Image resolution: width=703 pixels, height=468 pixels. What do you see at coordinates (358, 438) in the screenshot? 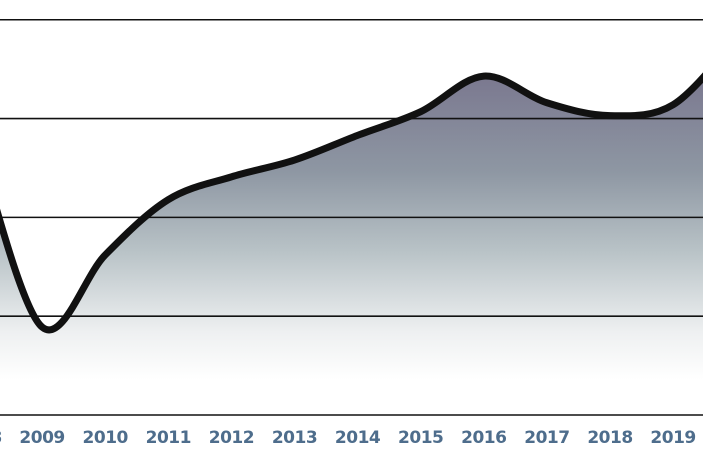
I see `x-tick-label: 2014` at bounding box center [358, 438].